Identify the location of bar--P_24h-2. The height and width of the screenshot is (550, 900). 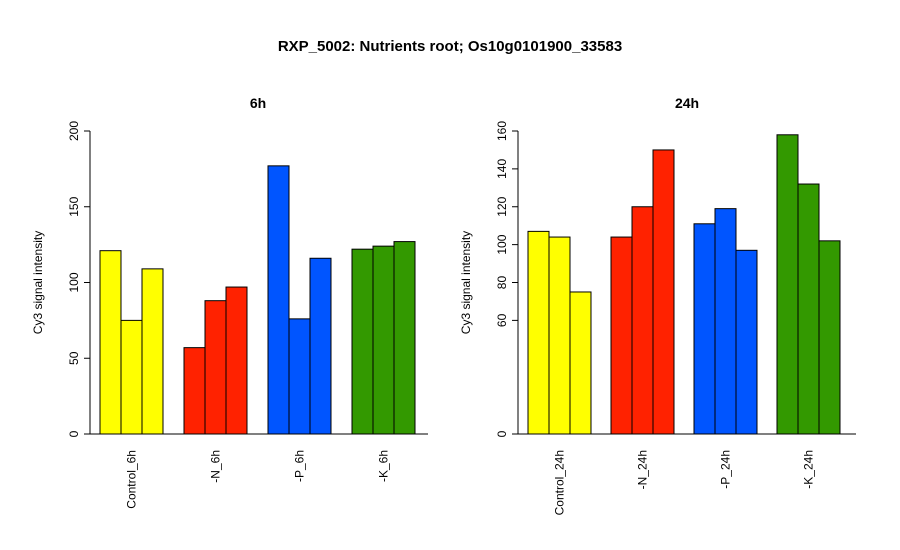
(725, 321).